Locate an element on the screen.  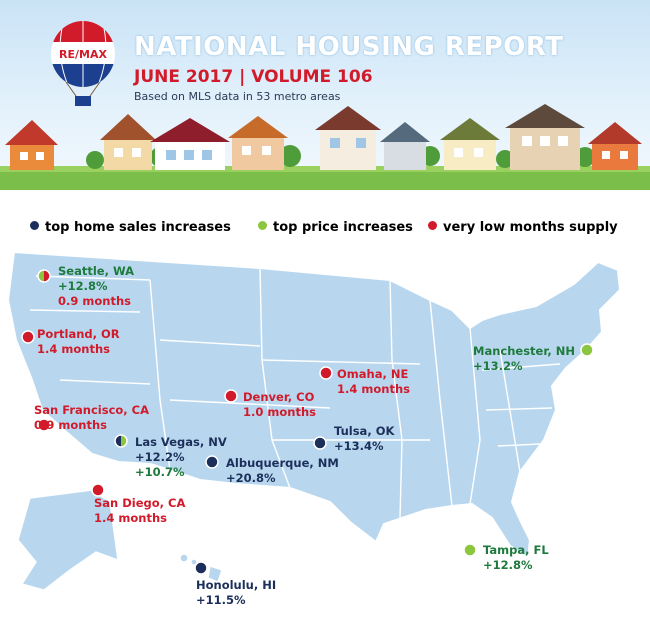
alaska-shape is located at coordinates (68, 540).